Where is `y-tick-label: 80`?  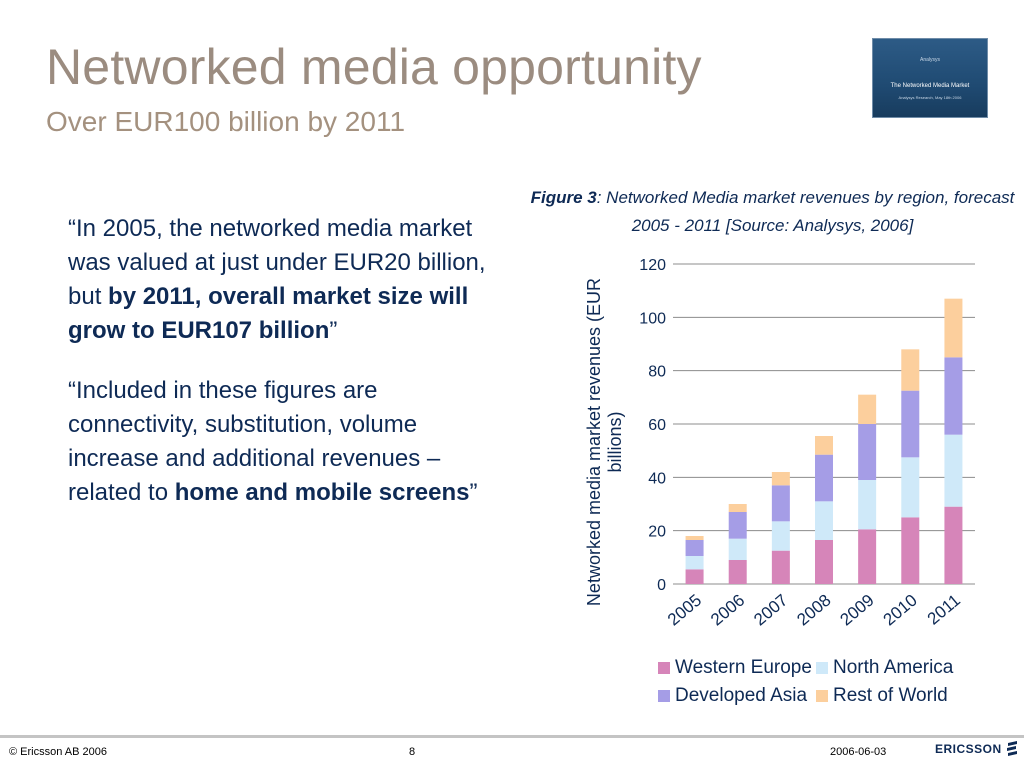 y-tick-label: 80 is located at coordinates (657, 372).